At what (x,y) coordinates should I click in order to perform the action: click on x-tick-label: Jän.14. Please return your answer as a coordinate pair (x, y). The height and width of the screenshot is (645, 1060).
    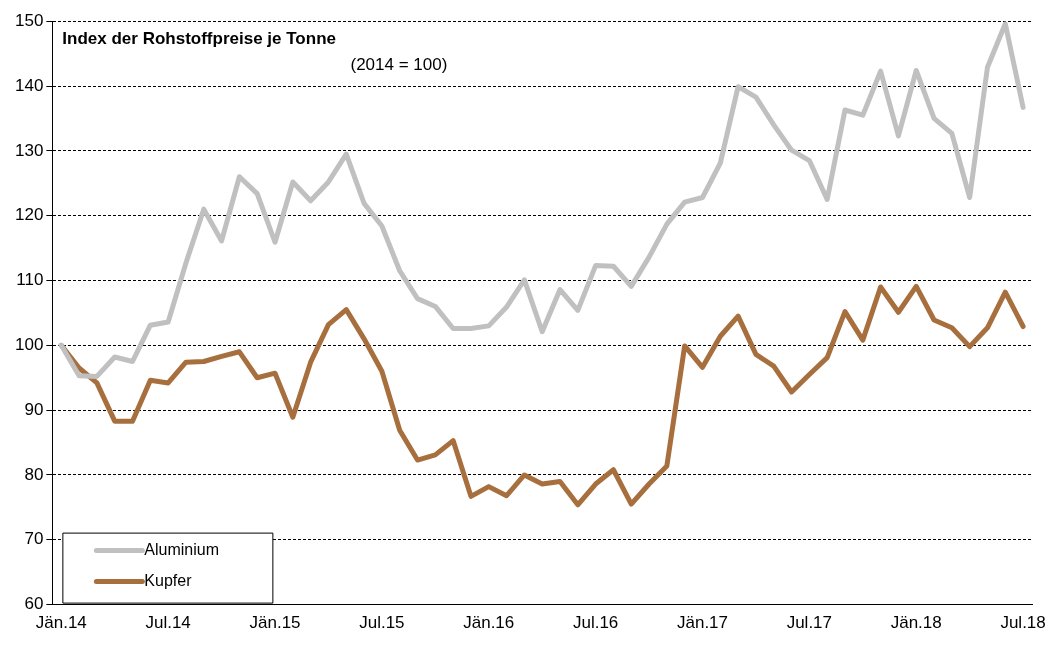
    Looking at the image, I should click on (61, 623).